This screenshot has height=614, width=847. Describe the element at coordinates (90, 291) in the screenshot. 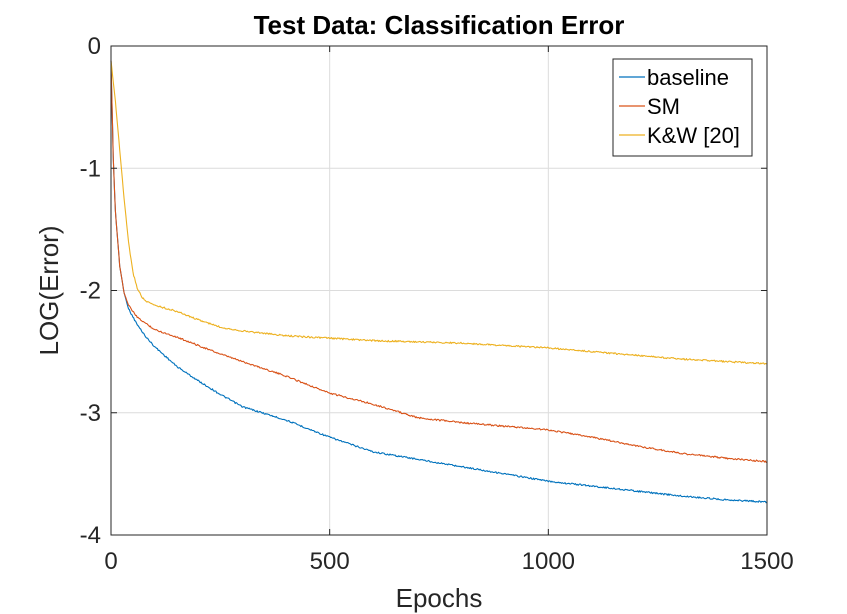

I see `y-tick-label: -2` at that location.